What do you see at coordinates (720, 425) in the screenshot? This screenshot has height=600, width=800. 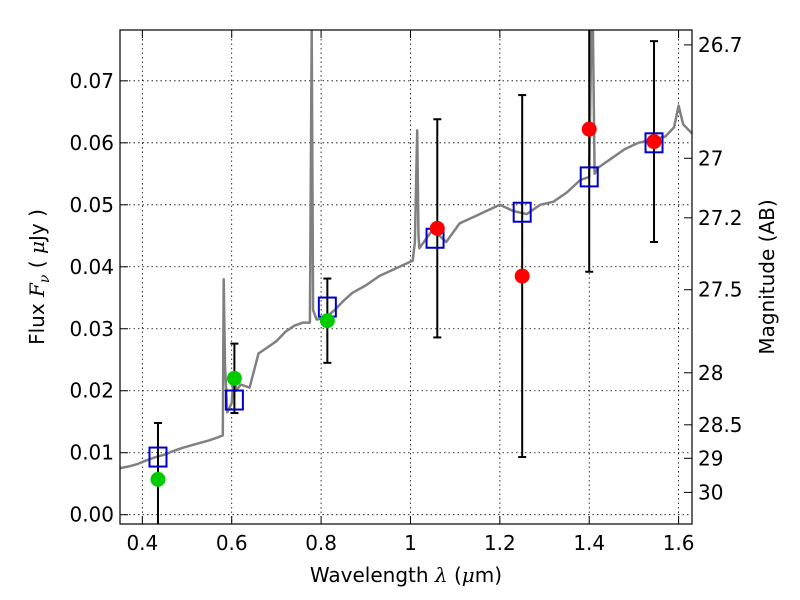 I see `y2-tick-label-5: 28.5` at bounding box center [720, 425].